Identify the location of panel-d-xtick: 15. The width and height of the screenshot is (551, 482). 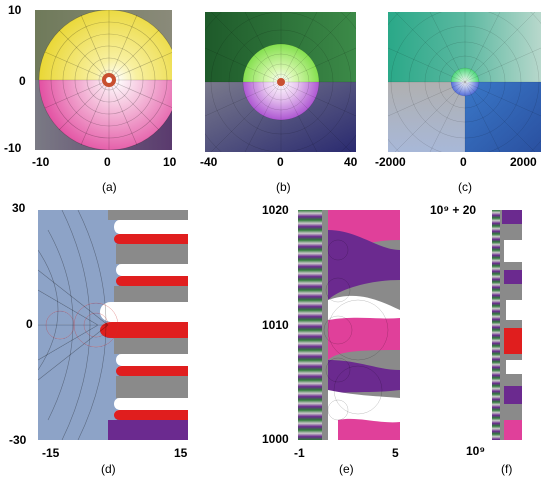
(181, 453).